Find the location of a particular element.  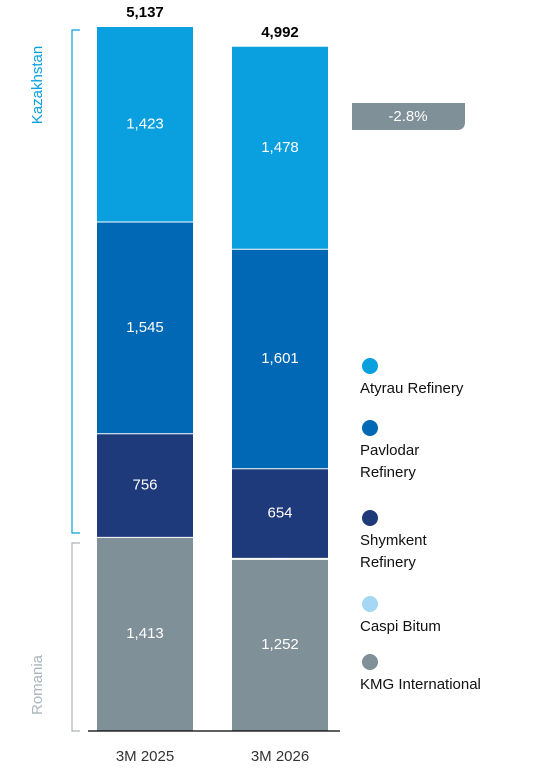

annotation-box is located at coordinates (408, 116).